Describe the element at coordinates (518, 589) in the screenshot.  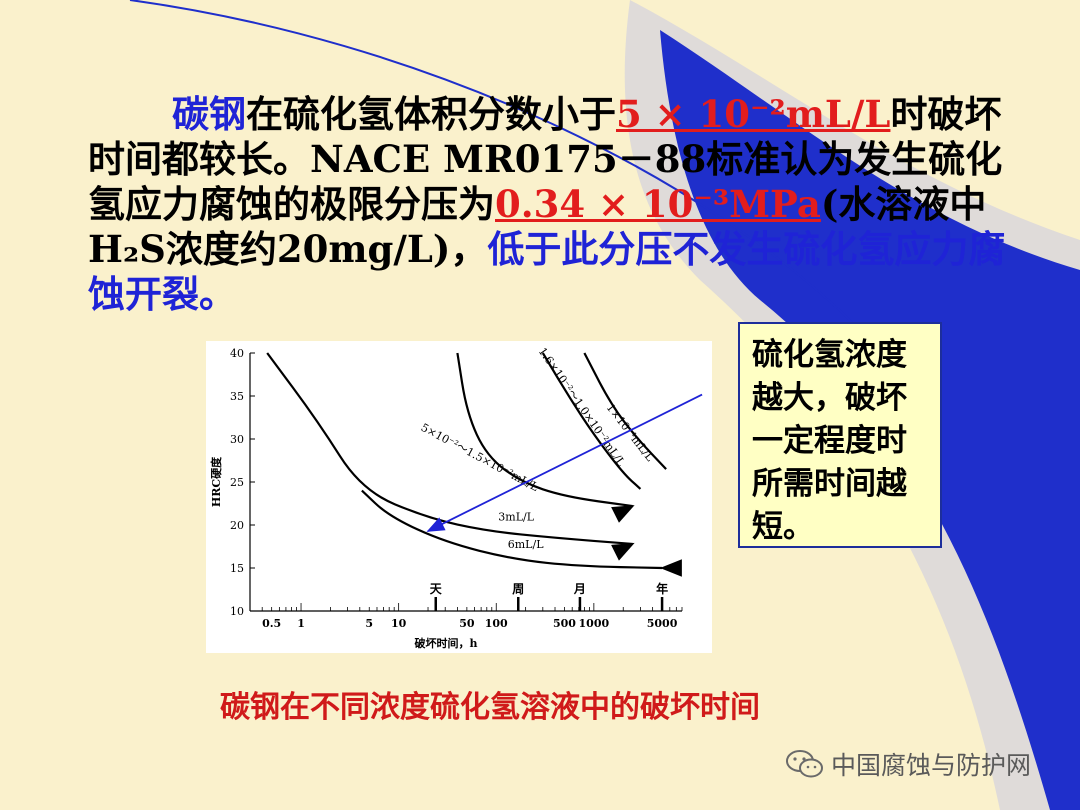
I see `time-marker-label: 周` at that location.